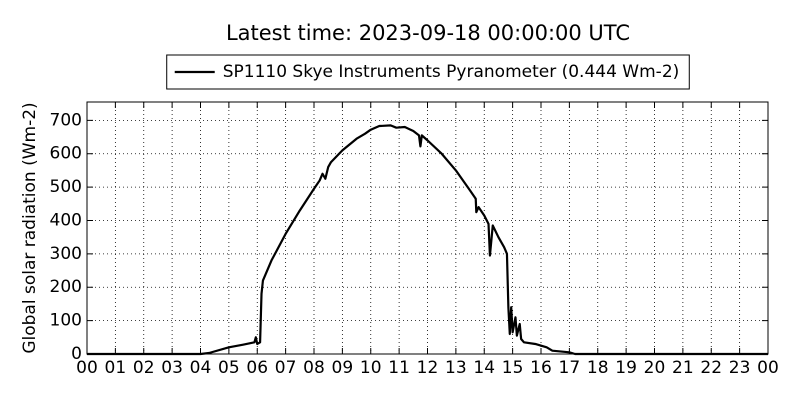 The width and height of the screenshot is (800, 400). I want to click on x-tick-label: 09, so click(343, 368).